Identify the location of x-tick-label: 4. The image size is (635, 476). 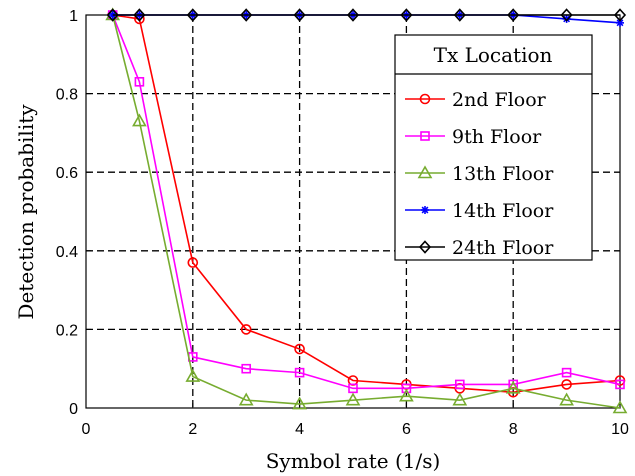
(299, 429).